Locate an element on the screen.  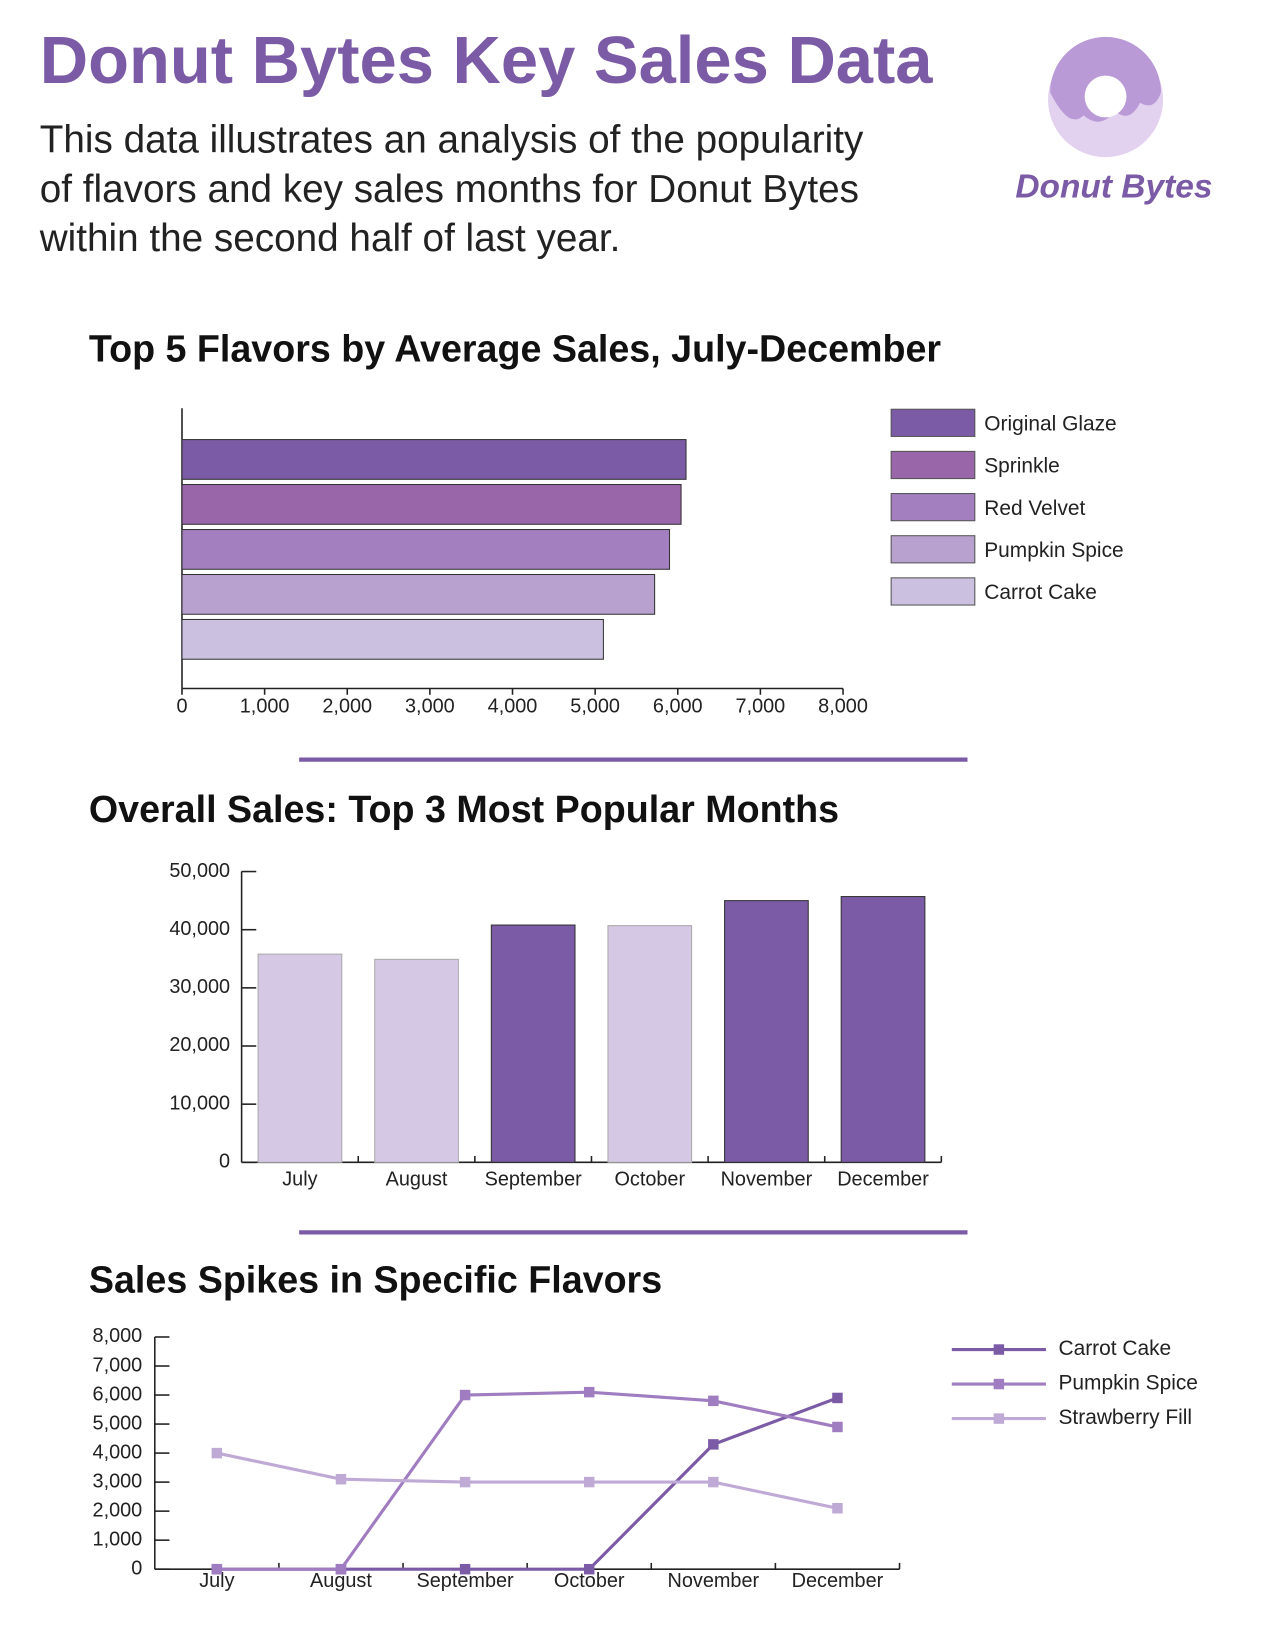
y-tick-label: 7,000 is located at coordinates (118, 1365).